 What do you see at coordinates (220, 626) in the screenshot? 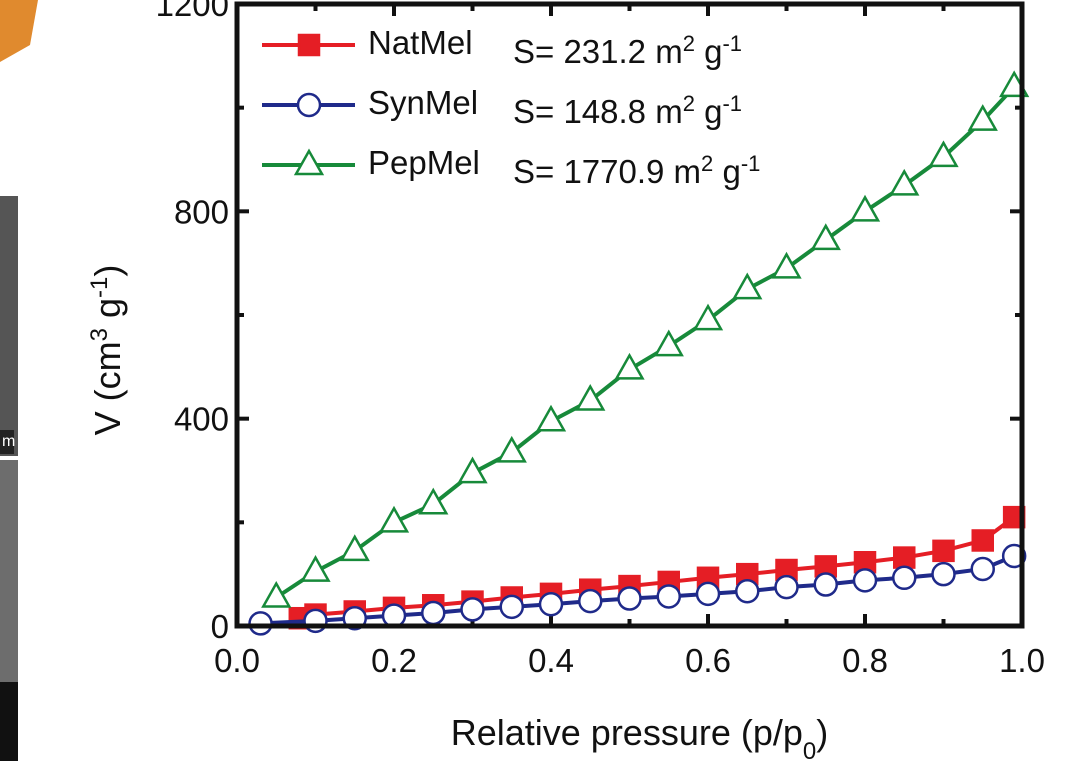
I see `y-tick-label: 0` at bounding box center [220, 626].